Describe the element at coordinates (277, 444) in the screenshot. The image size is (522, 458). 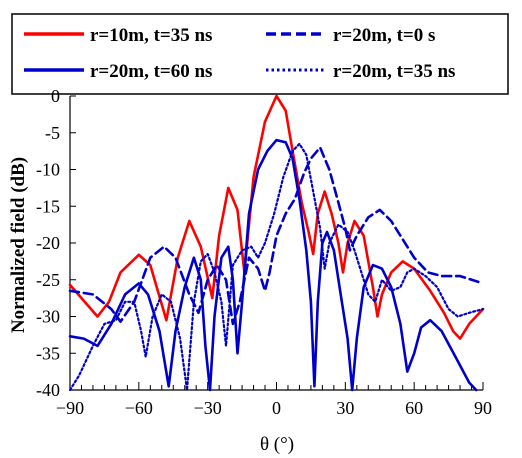
I see `x-axis-title: θ (°)` at that location.